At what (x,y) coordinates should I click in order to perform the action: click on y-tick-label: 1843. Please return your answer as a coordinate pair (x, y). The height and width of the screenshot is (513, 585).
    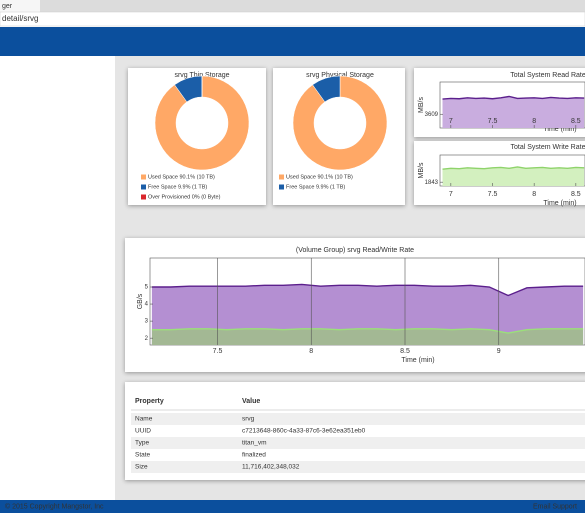
    Looking at the image, I should click on (432, 183).